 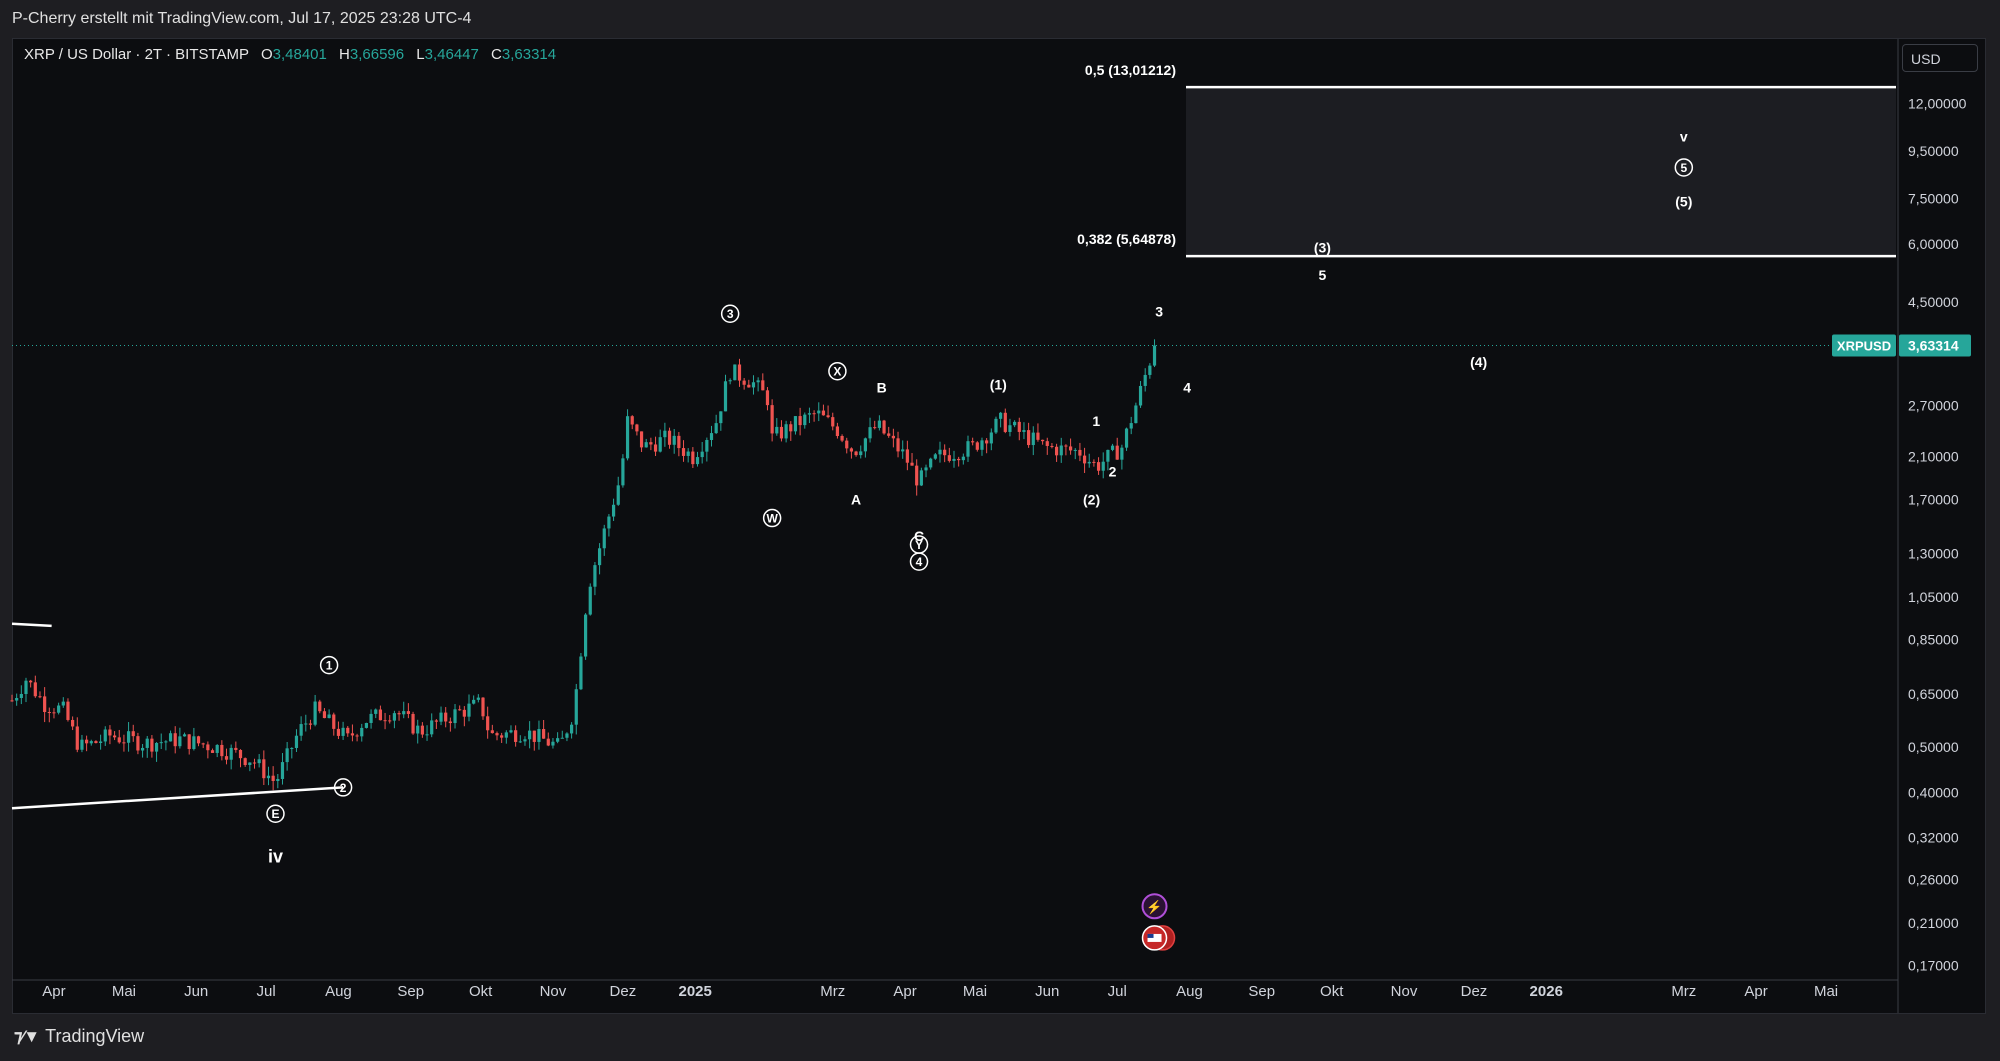 What do you see at coordinates (1159, 311) in the screenshot?
I see `wave-label-text: 3` at bounding box center [1159, 311].